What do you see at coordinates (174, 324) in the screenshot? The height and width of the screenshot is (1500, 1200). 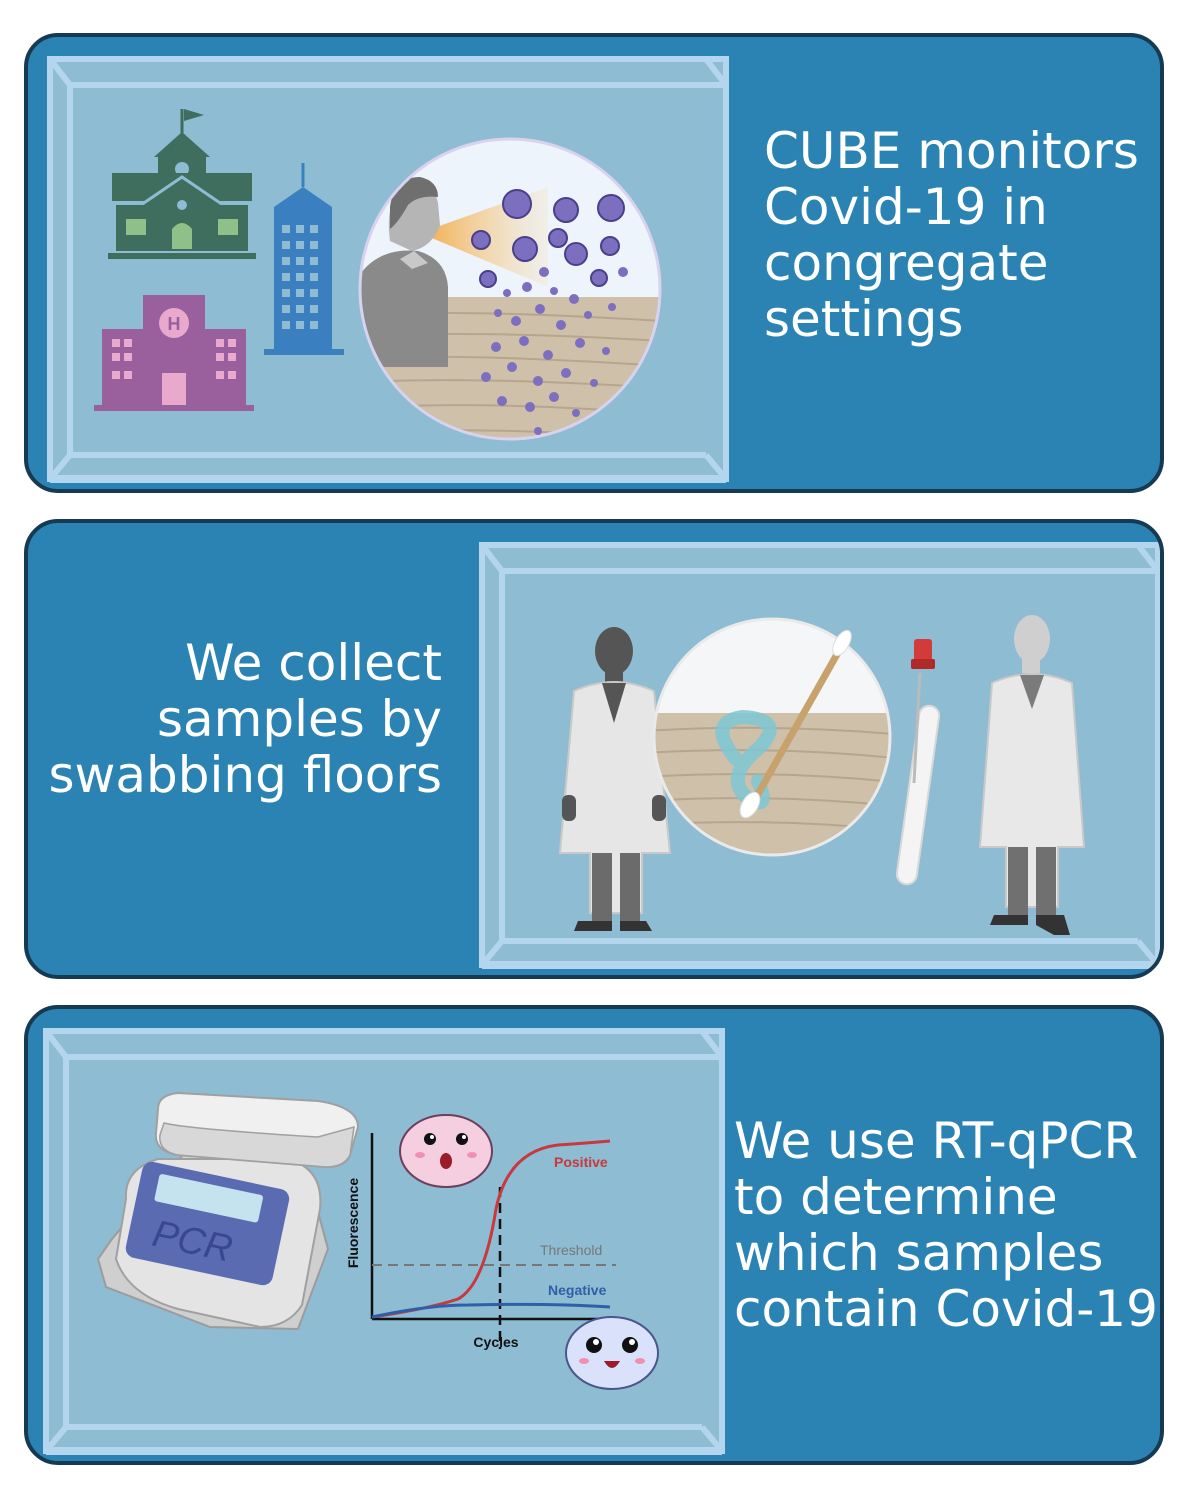 I see `svg-text: H` at bounding box center [174, 324].